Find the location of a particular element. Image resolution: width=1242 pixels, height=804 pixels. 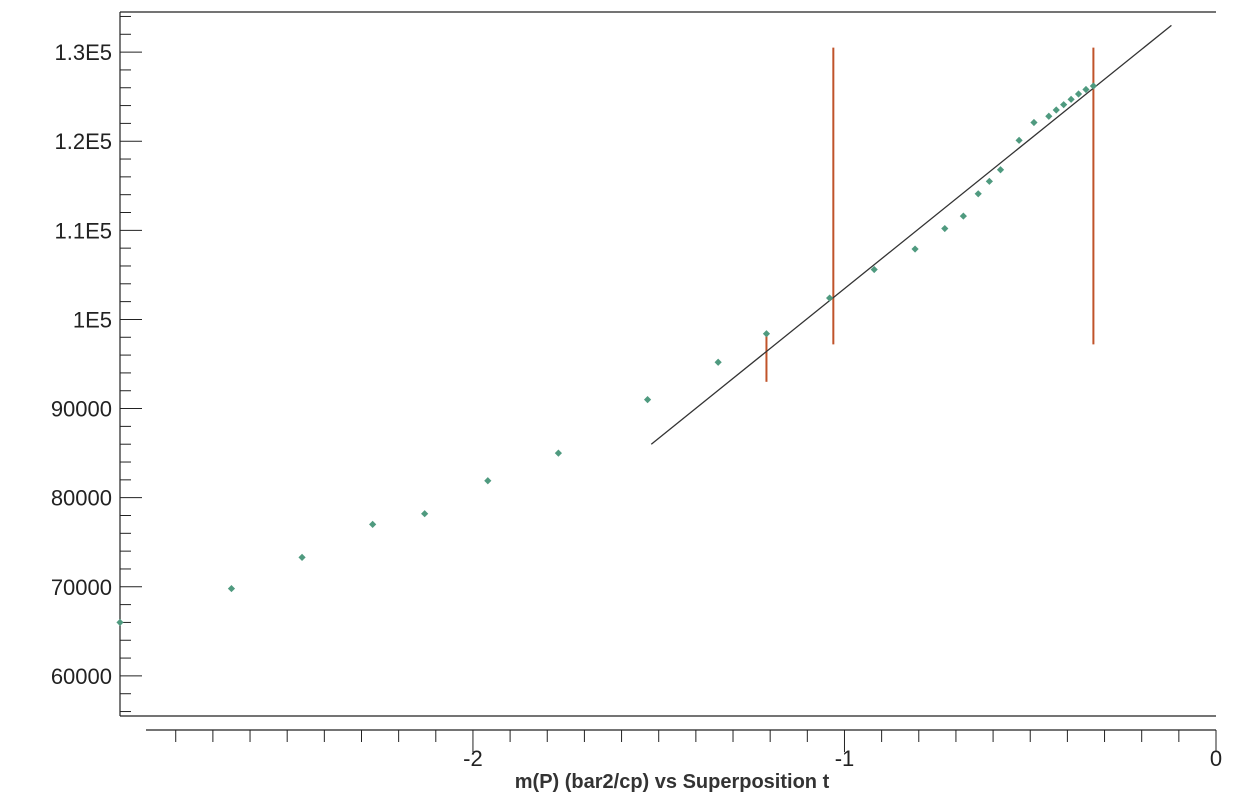

y-tick-label: 80000 is located at coordinates (81, 498).